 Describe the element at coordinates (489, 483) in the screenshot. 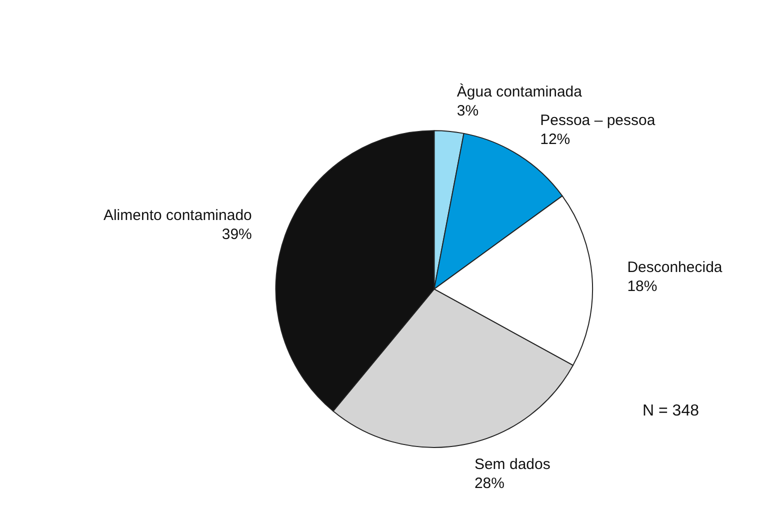

I see `data-label: 28%` at that location.